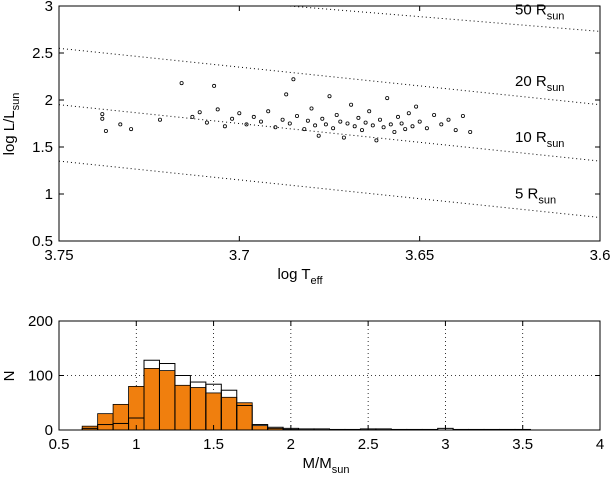 This screenshot has height=479, width=611. Describe the element at coordinates (40, 376) in the screenshot. I see `y-tick-label: 100` at that location.